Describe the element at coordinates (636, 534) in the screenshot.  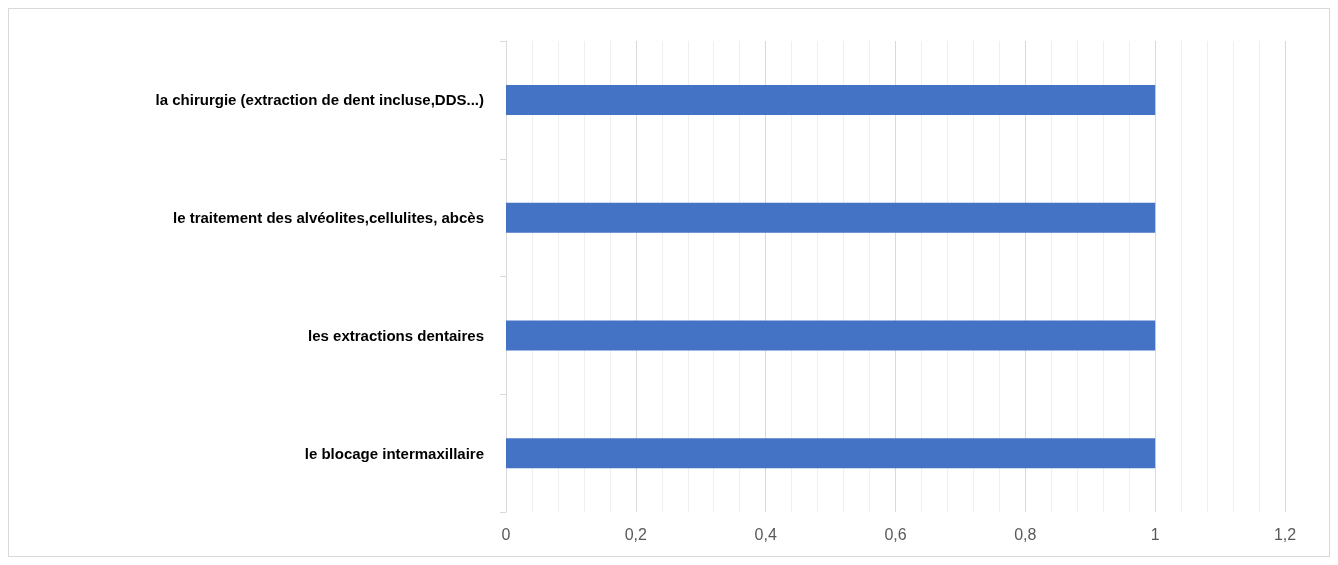
I see `x-tick-label: 0,2` at that location.